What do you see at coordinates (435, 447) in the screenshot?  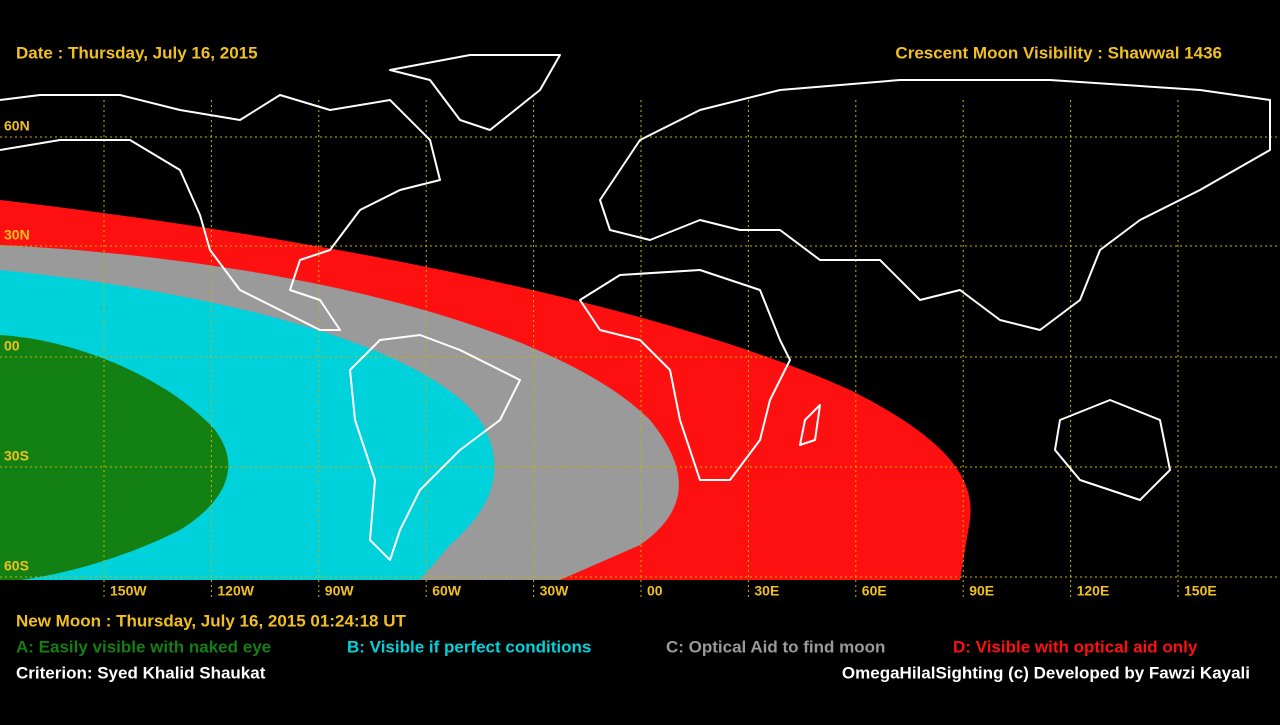 I see `south-america` at bounding box center [435, 447].